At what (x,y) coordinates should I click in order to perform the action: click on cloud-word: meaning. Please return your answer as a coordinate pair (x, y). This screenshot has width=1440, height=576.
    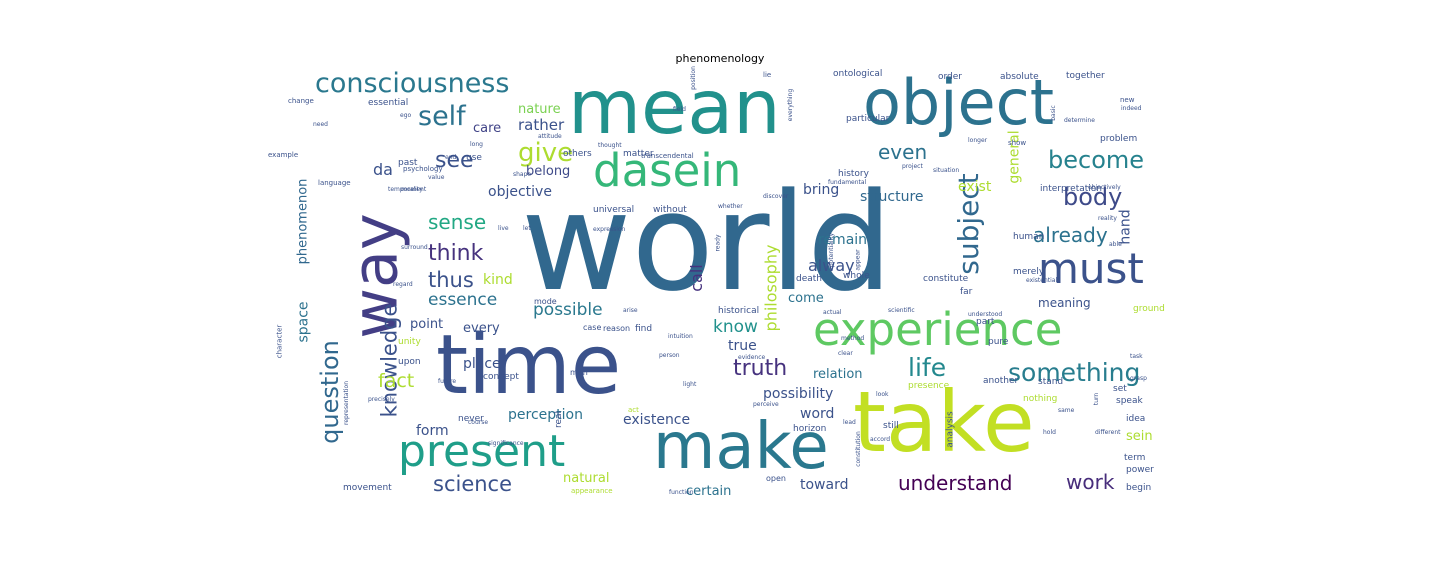
    Looking at the image, I should click on (1064, 303).